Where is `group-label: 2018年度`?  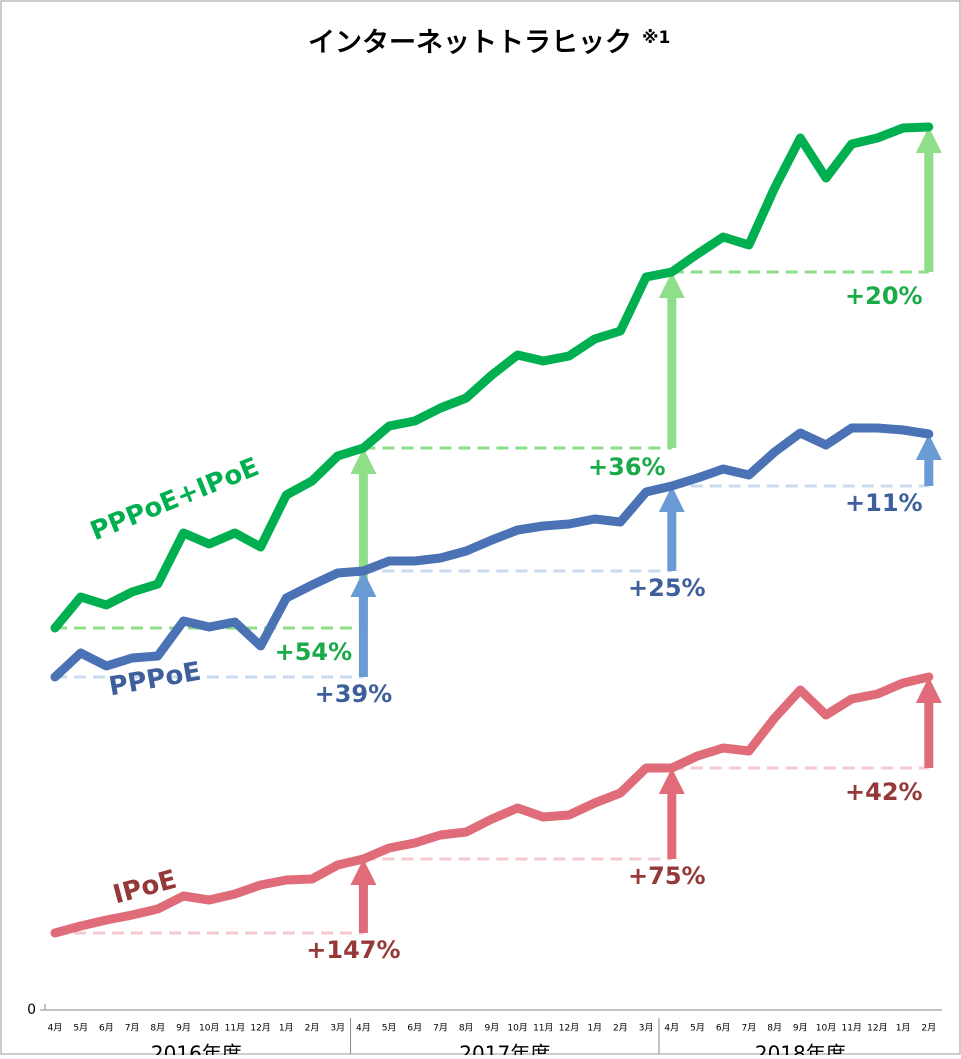 group-label: 2018年度 is located at coordinates (800, 1049).